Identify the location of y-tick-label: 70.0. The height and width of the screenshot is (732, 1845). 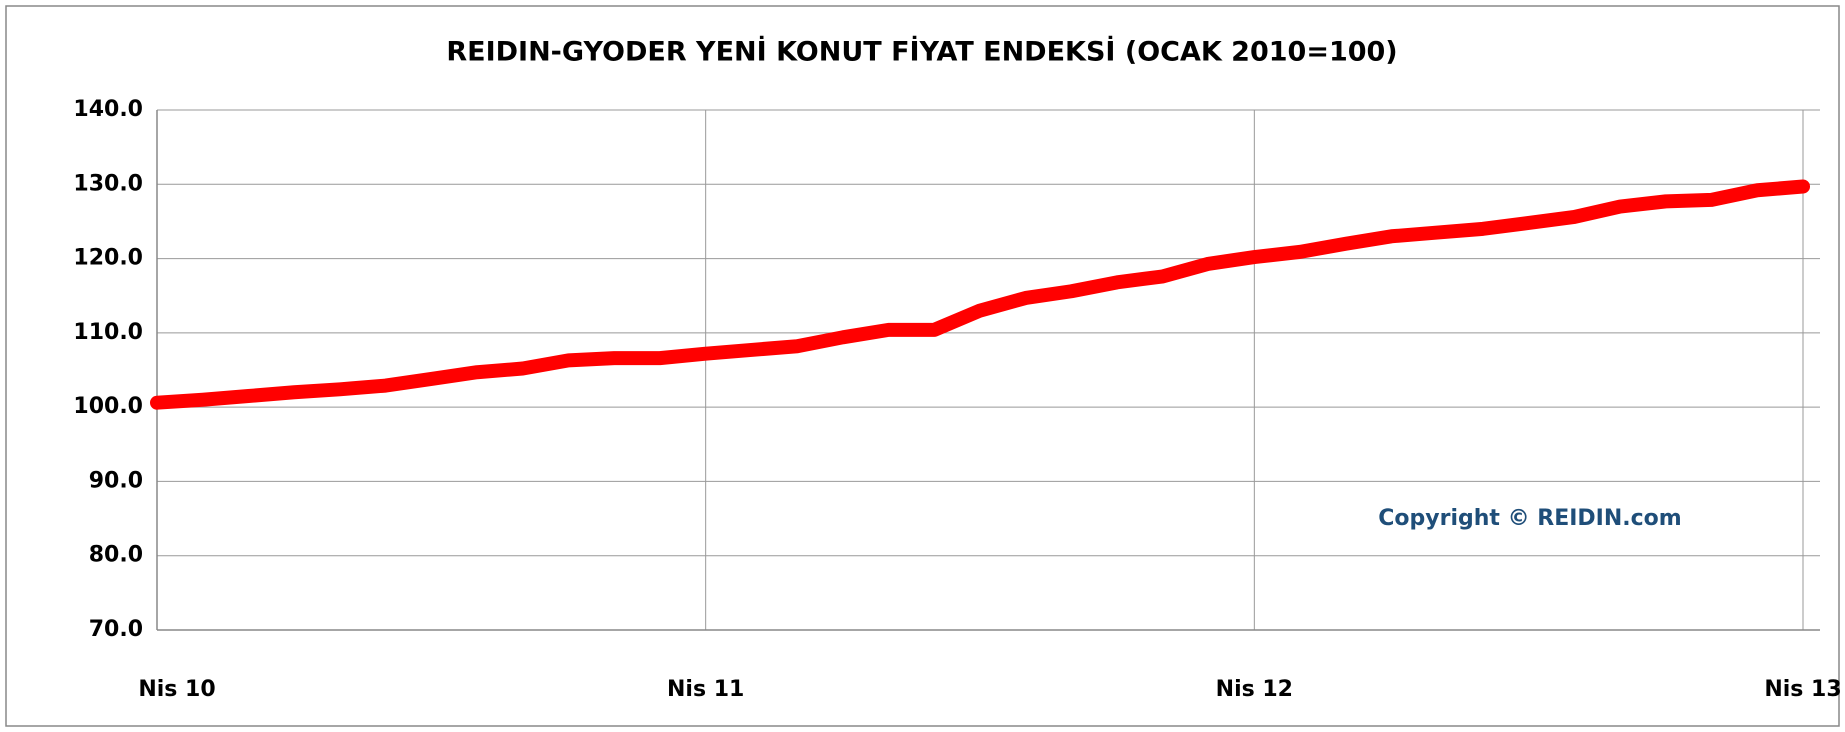
(116, 629).